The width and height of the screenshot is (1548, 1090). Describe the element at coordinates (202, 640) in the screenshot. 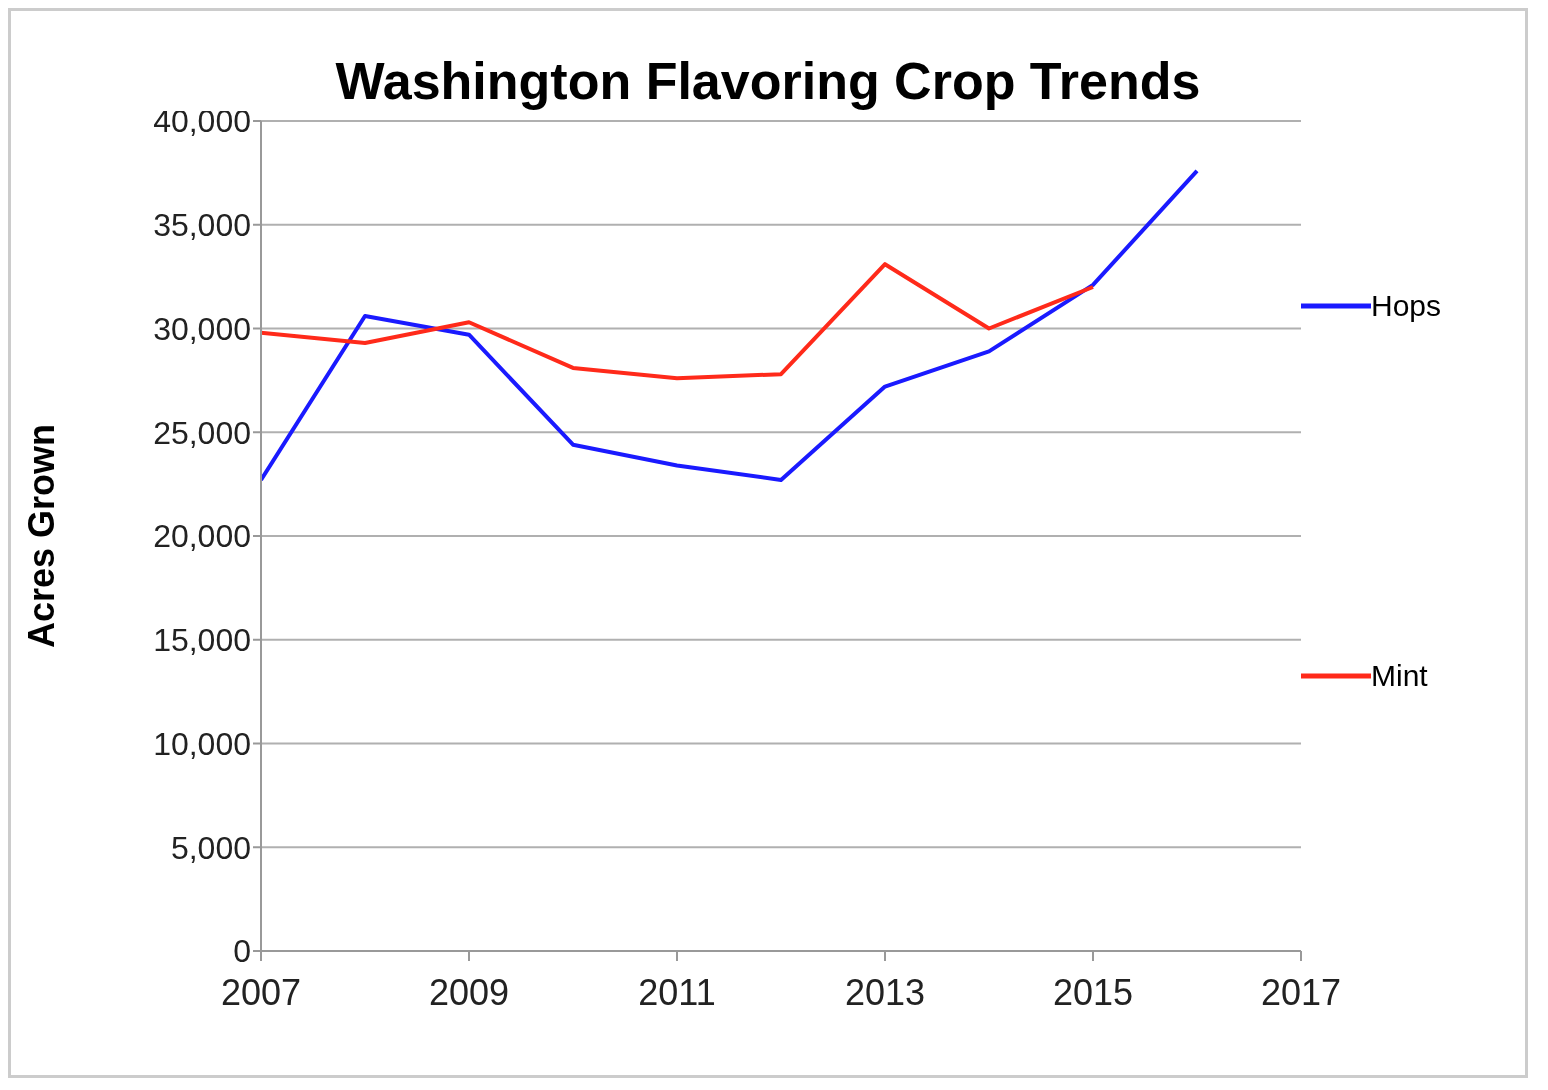

I see `y-tick-label: 15,000` at that location.